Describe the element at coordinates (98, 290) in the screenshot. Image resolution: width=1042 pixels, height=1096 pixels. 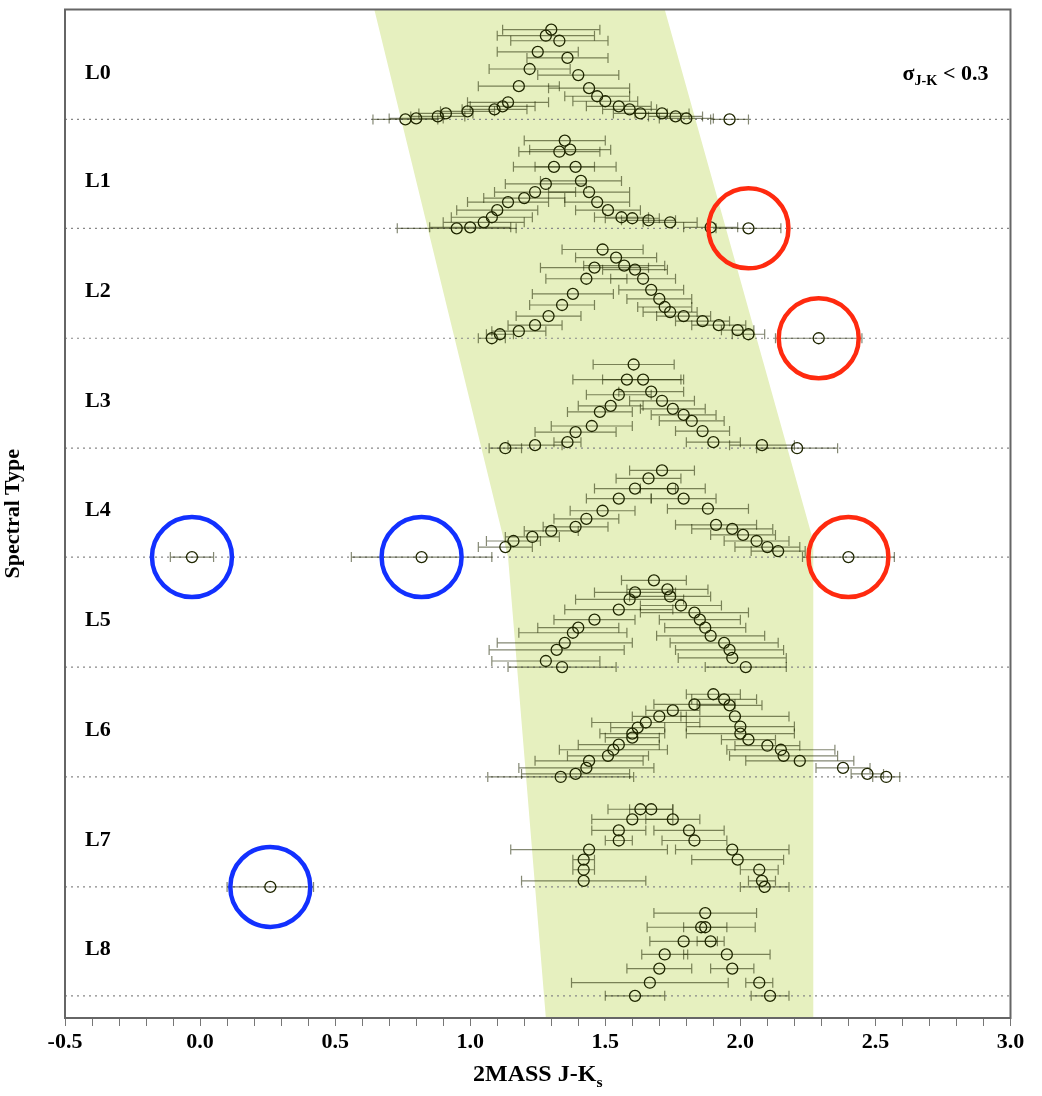
I see `annotation: L2` at that location.